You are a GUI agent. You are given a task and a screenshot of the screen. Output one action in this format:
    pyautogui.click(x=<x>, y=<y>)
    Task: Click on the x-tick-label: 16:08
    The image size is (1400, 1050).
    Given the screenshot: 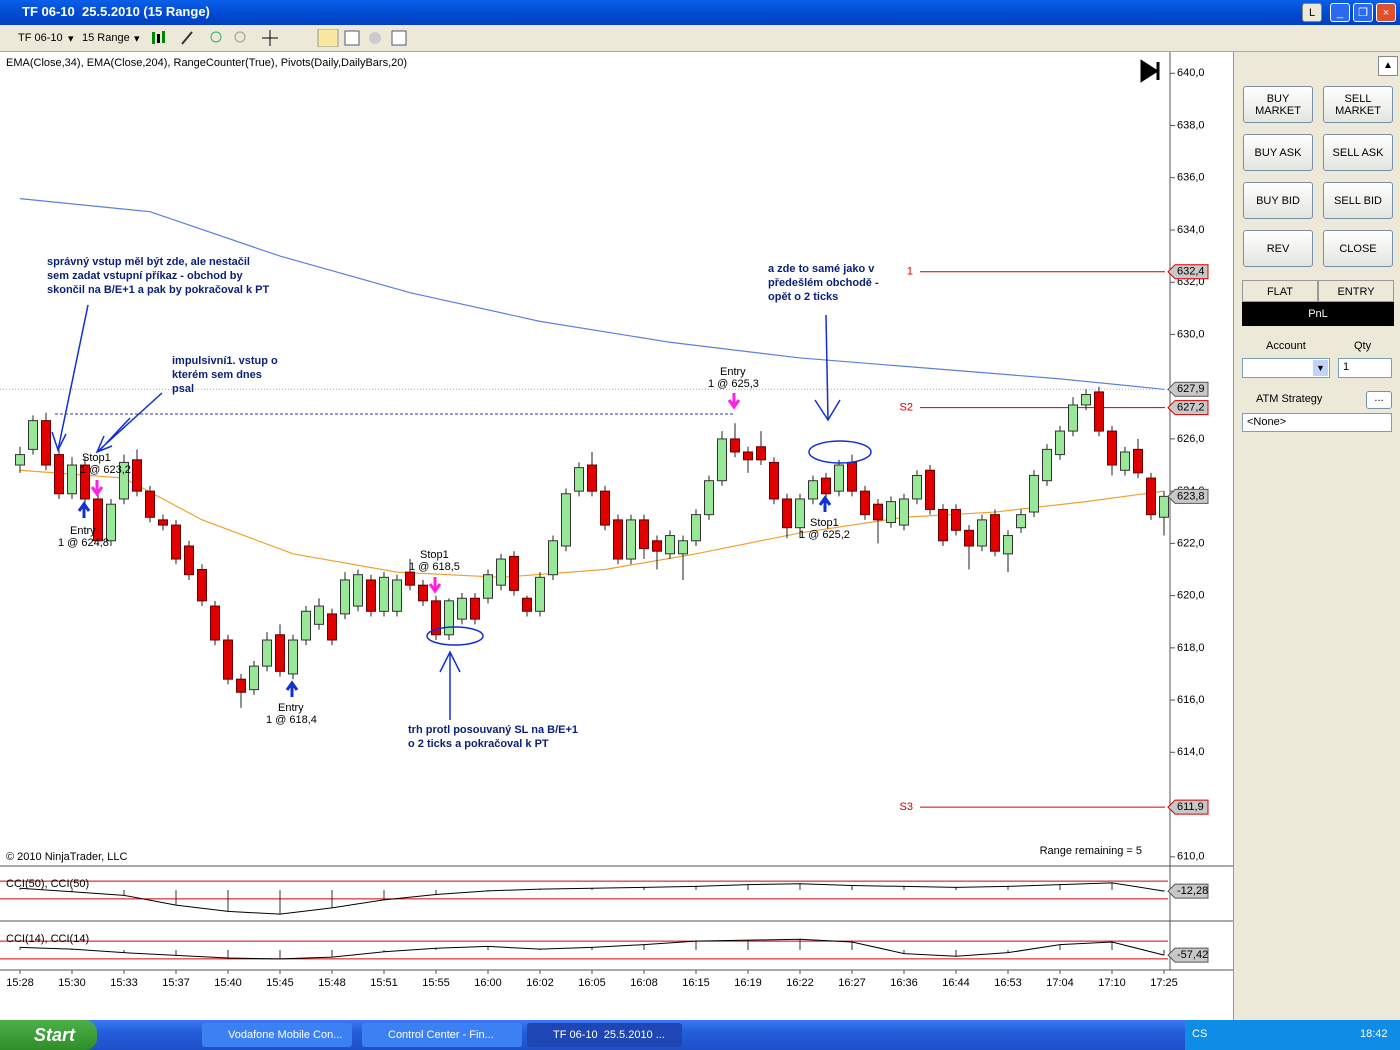 What is the action you would take?
    pyautogui.click(x=644, y=983)
    